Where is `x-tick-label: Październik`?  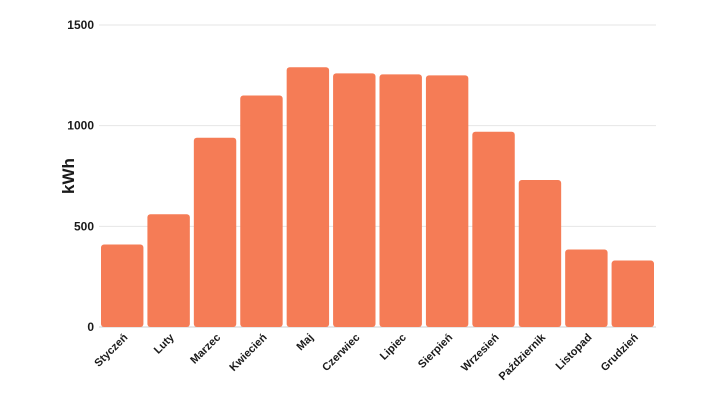
x-tick-label: Październik is located at coordinates (523, 357).